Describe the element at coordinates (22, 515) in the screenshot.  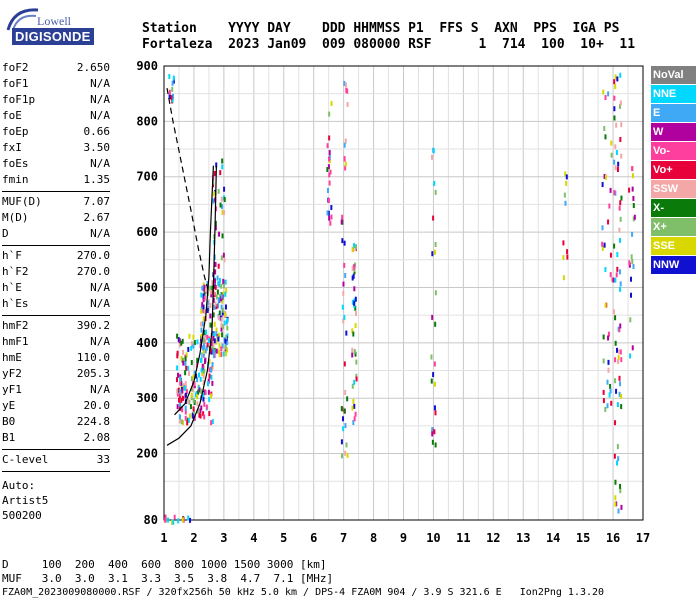
I see `auto-line: 500200` at that location.